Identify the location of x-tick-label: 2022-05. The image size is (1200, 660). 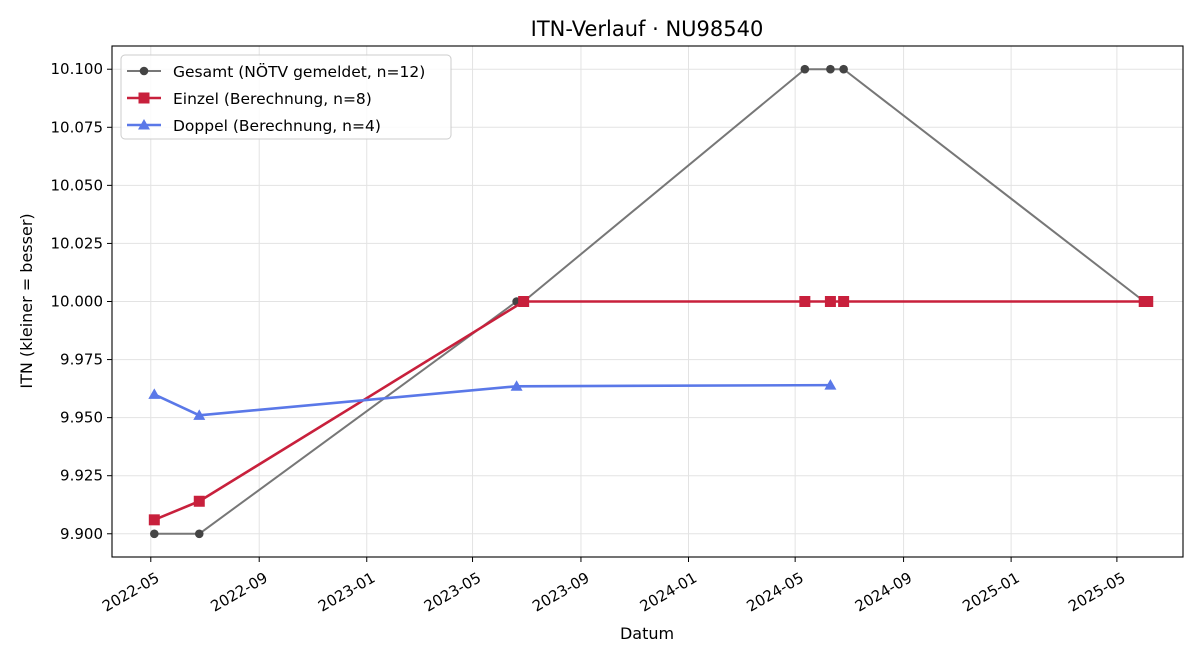
(130, 592).